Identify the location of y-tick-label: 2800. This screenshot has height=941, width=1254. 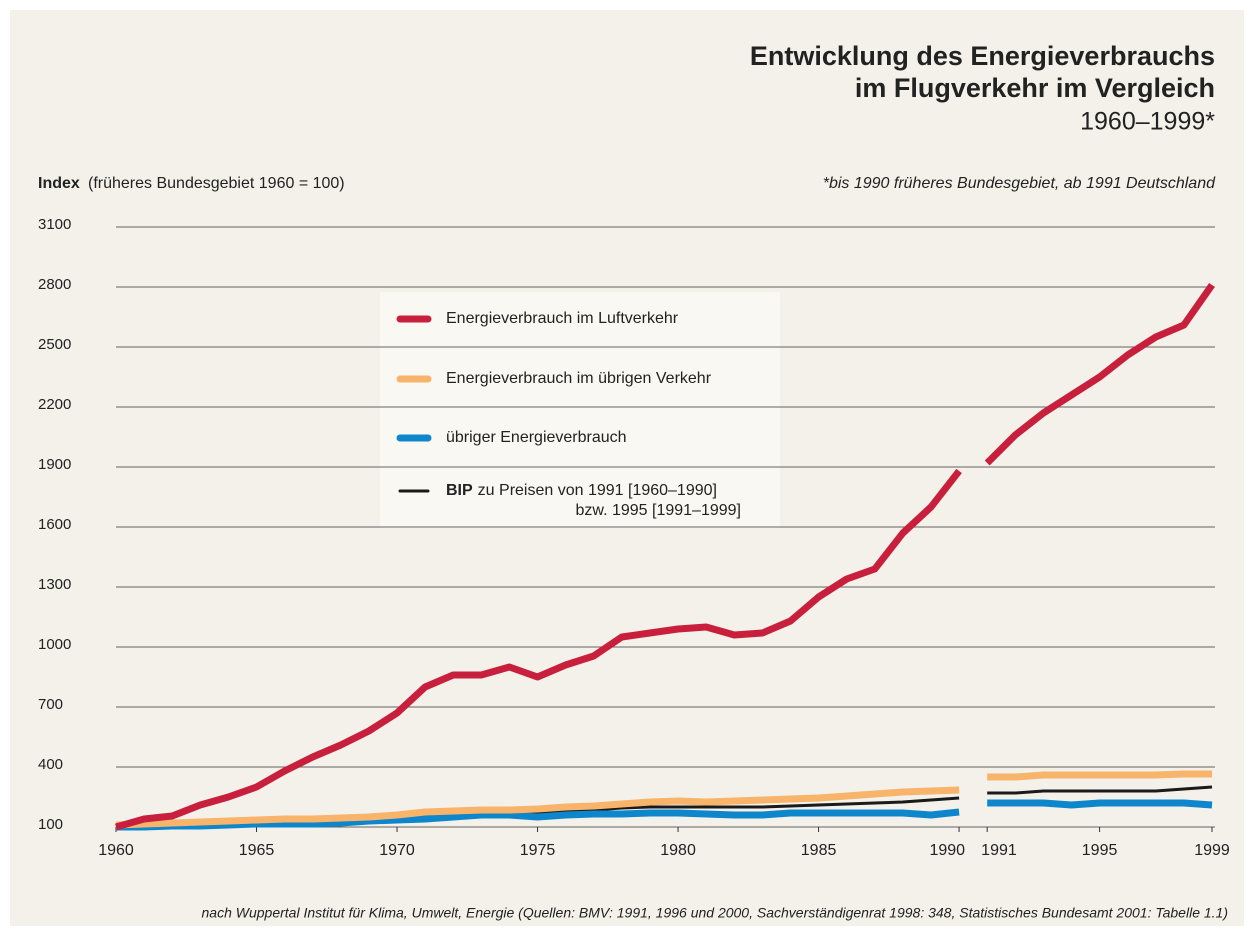
(54, 284).